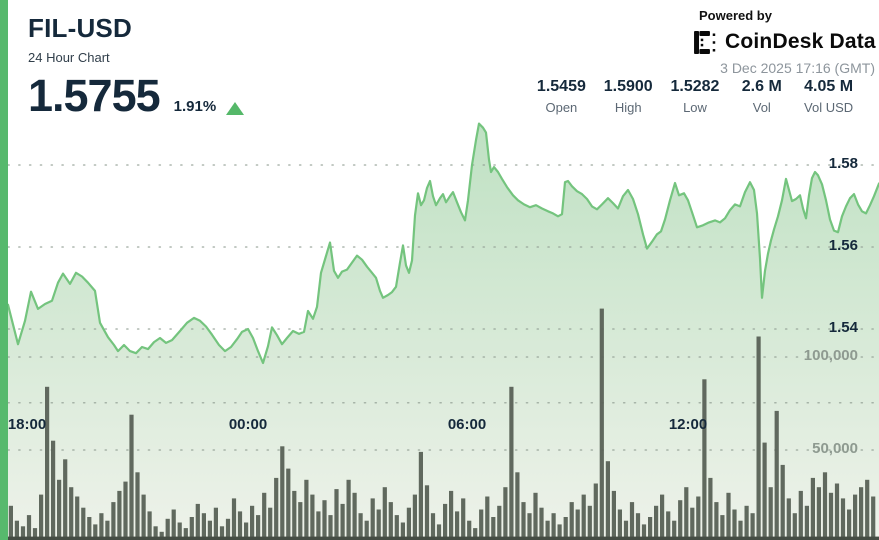 Image resolution: width=879 pixels, height=540 pixels. What do you see at coordinates (695, 96) in the screenshot?
I see `stat-low: 1.5282 Low` at bounding box center [695, 96].